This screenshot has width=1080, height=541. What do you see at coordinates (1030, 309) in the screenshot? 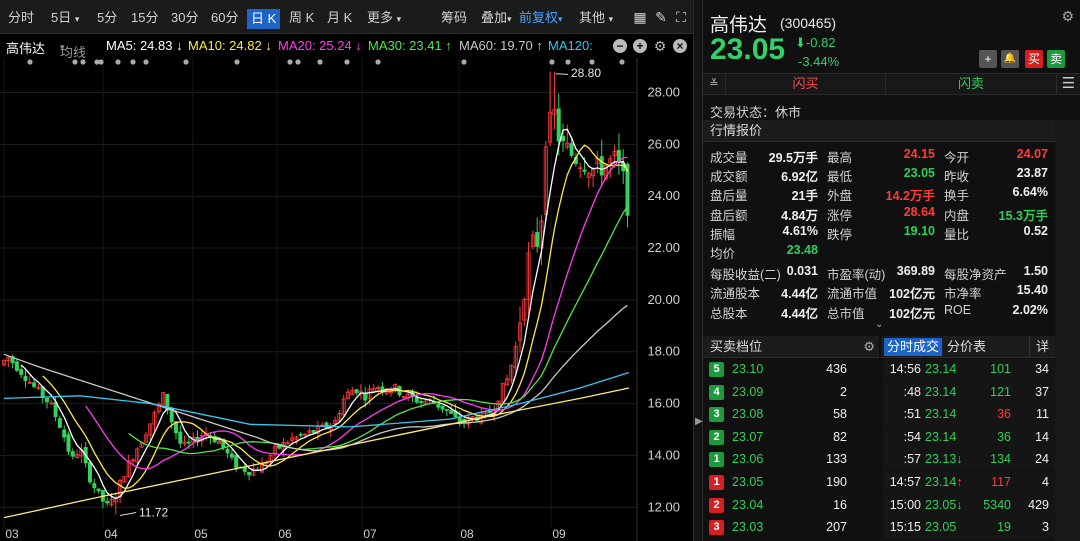
I see `stat-value: 2.02%` at bounding box center [1030, 309].